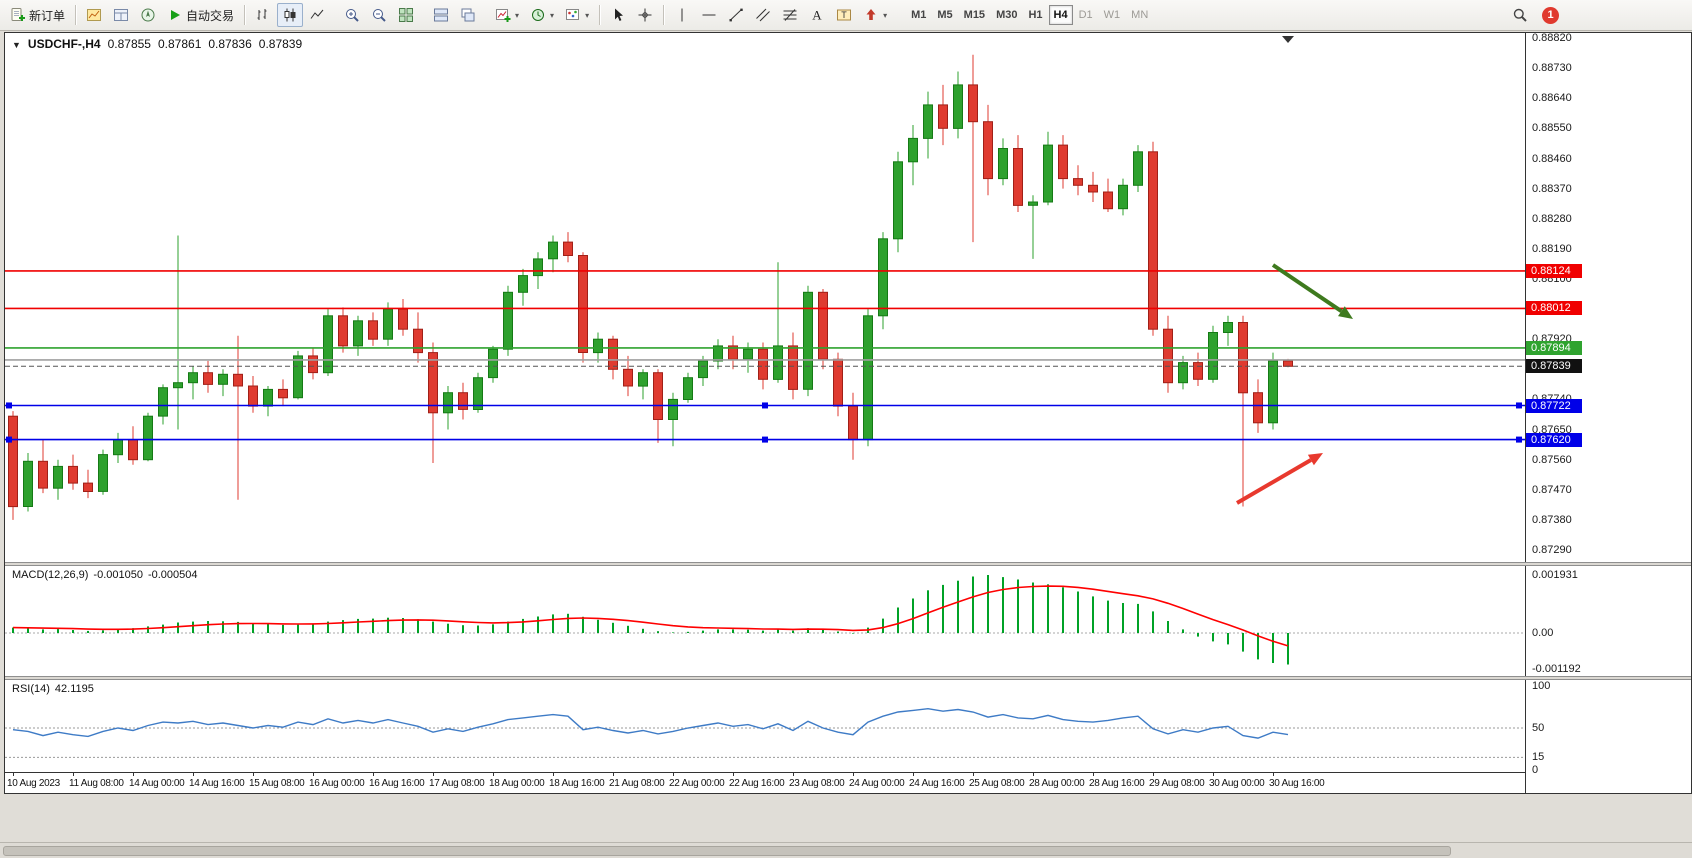  I want to click on timeframe-mn: MN, so click(1140, 15).